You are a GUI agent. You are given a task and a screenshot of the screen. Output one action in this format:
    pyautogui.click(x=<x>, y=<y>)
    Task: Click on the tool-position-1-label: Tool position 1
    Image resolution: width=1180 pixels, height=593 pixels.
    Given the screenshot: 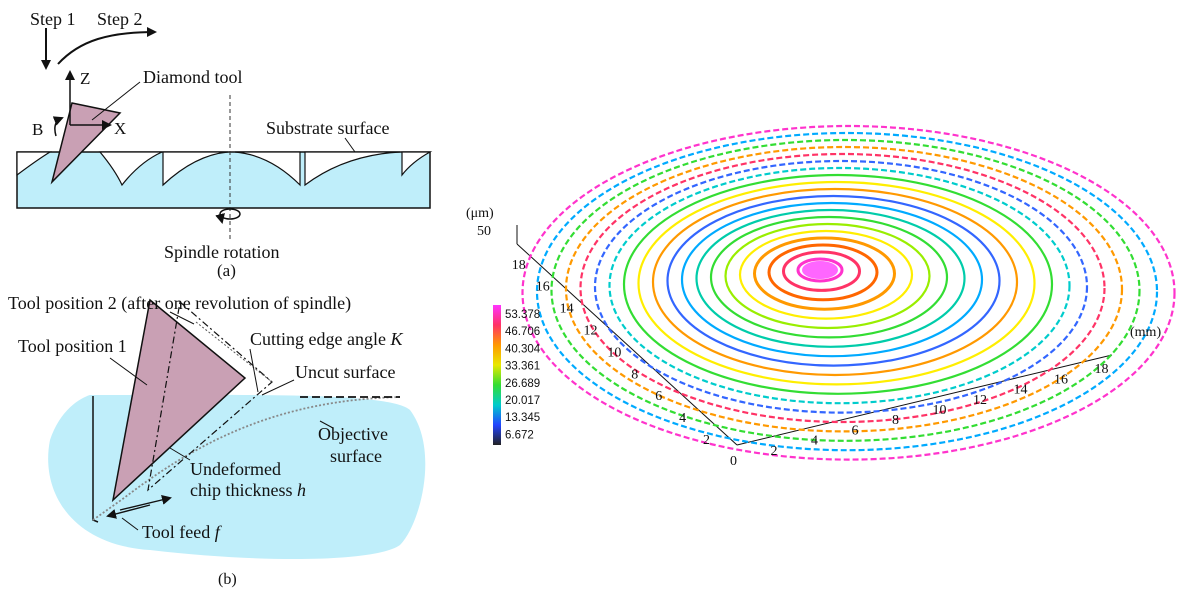 What is the action you would take?
    pyautogui.click(x=72, y=346)
    